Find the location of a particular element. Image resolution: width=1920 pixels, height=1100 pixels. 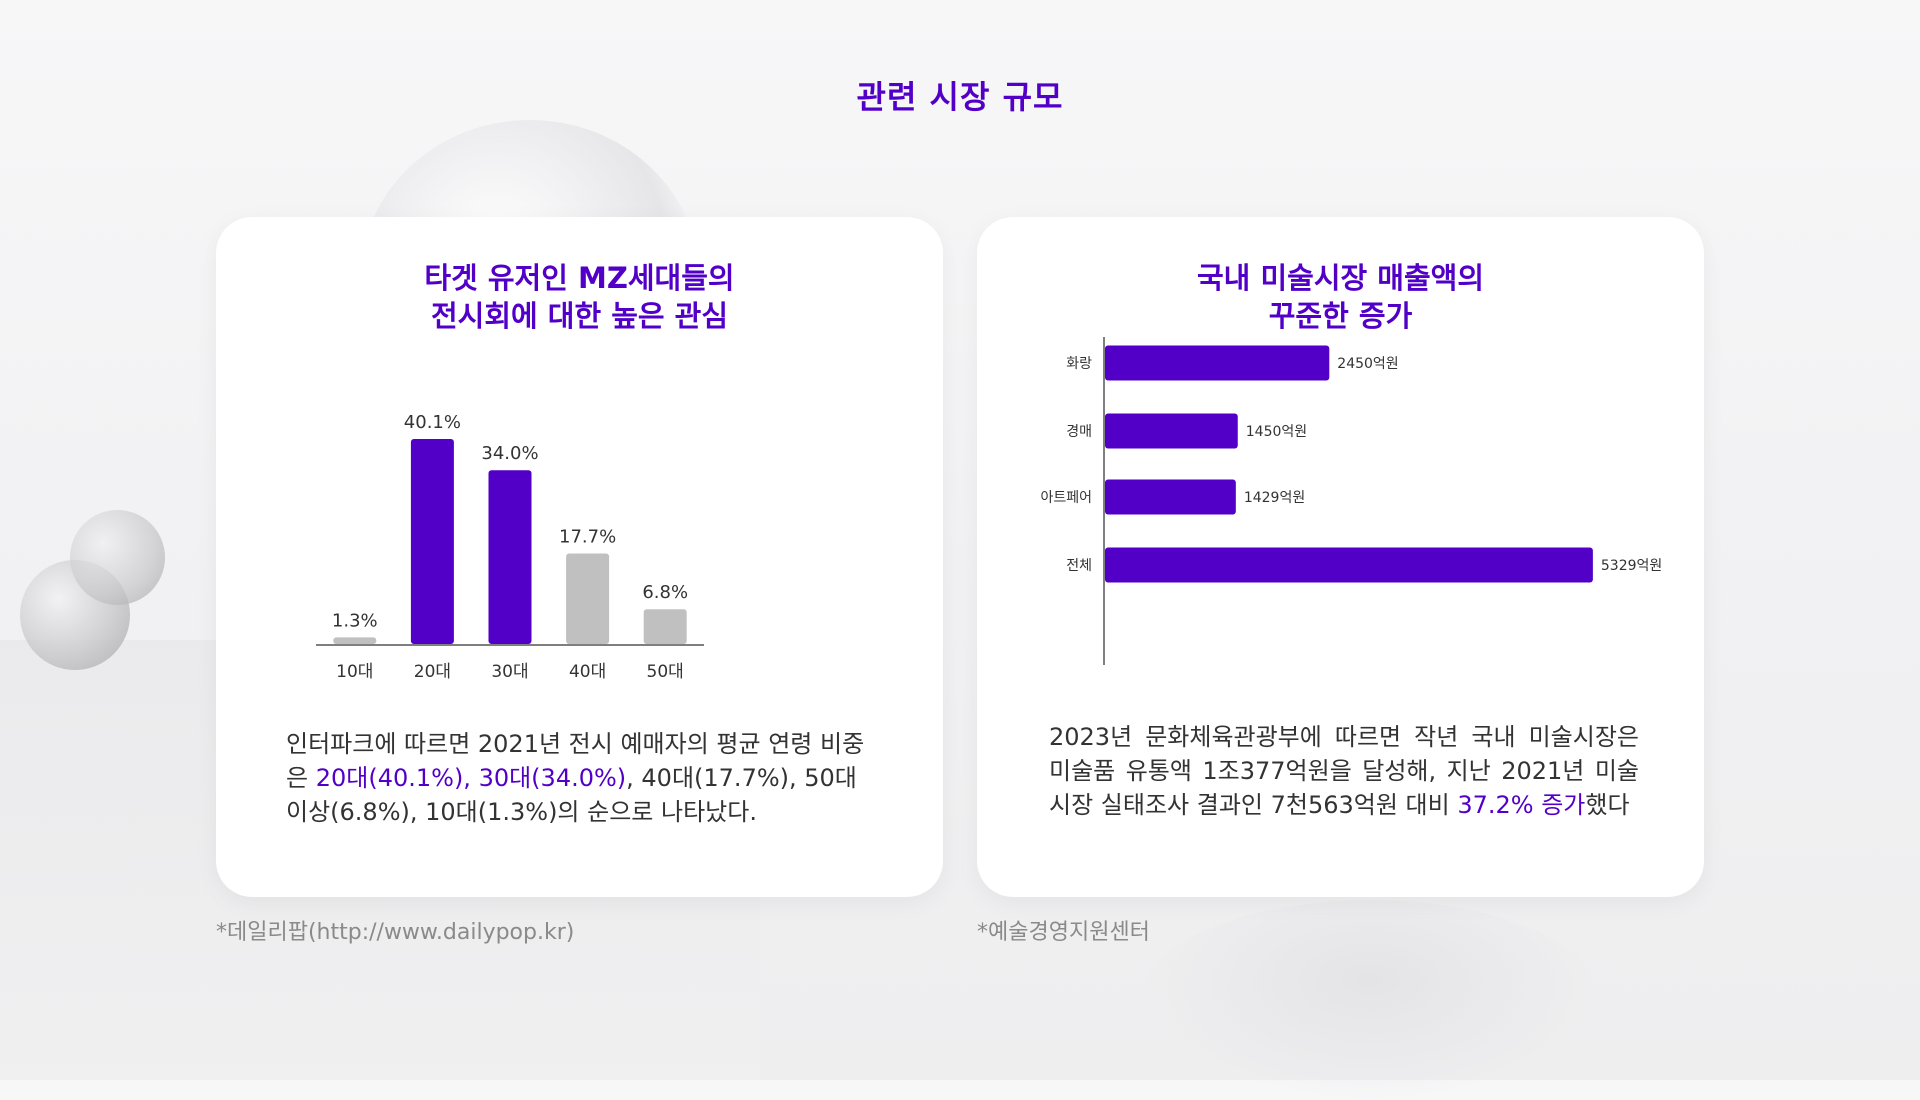

category-label: 50대 is located at coordinates (665, 672).